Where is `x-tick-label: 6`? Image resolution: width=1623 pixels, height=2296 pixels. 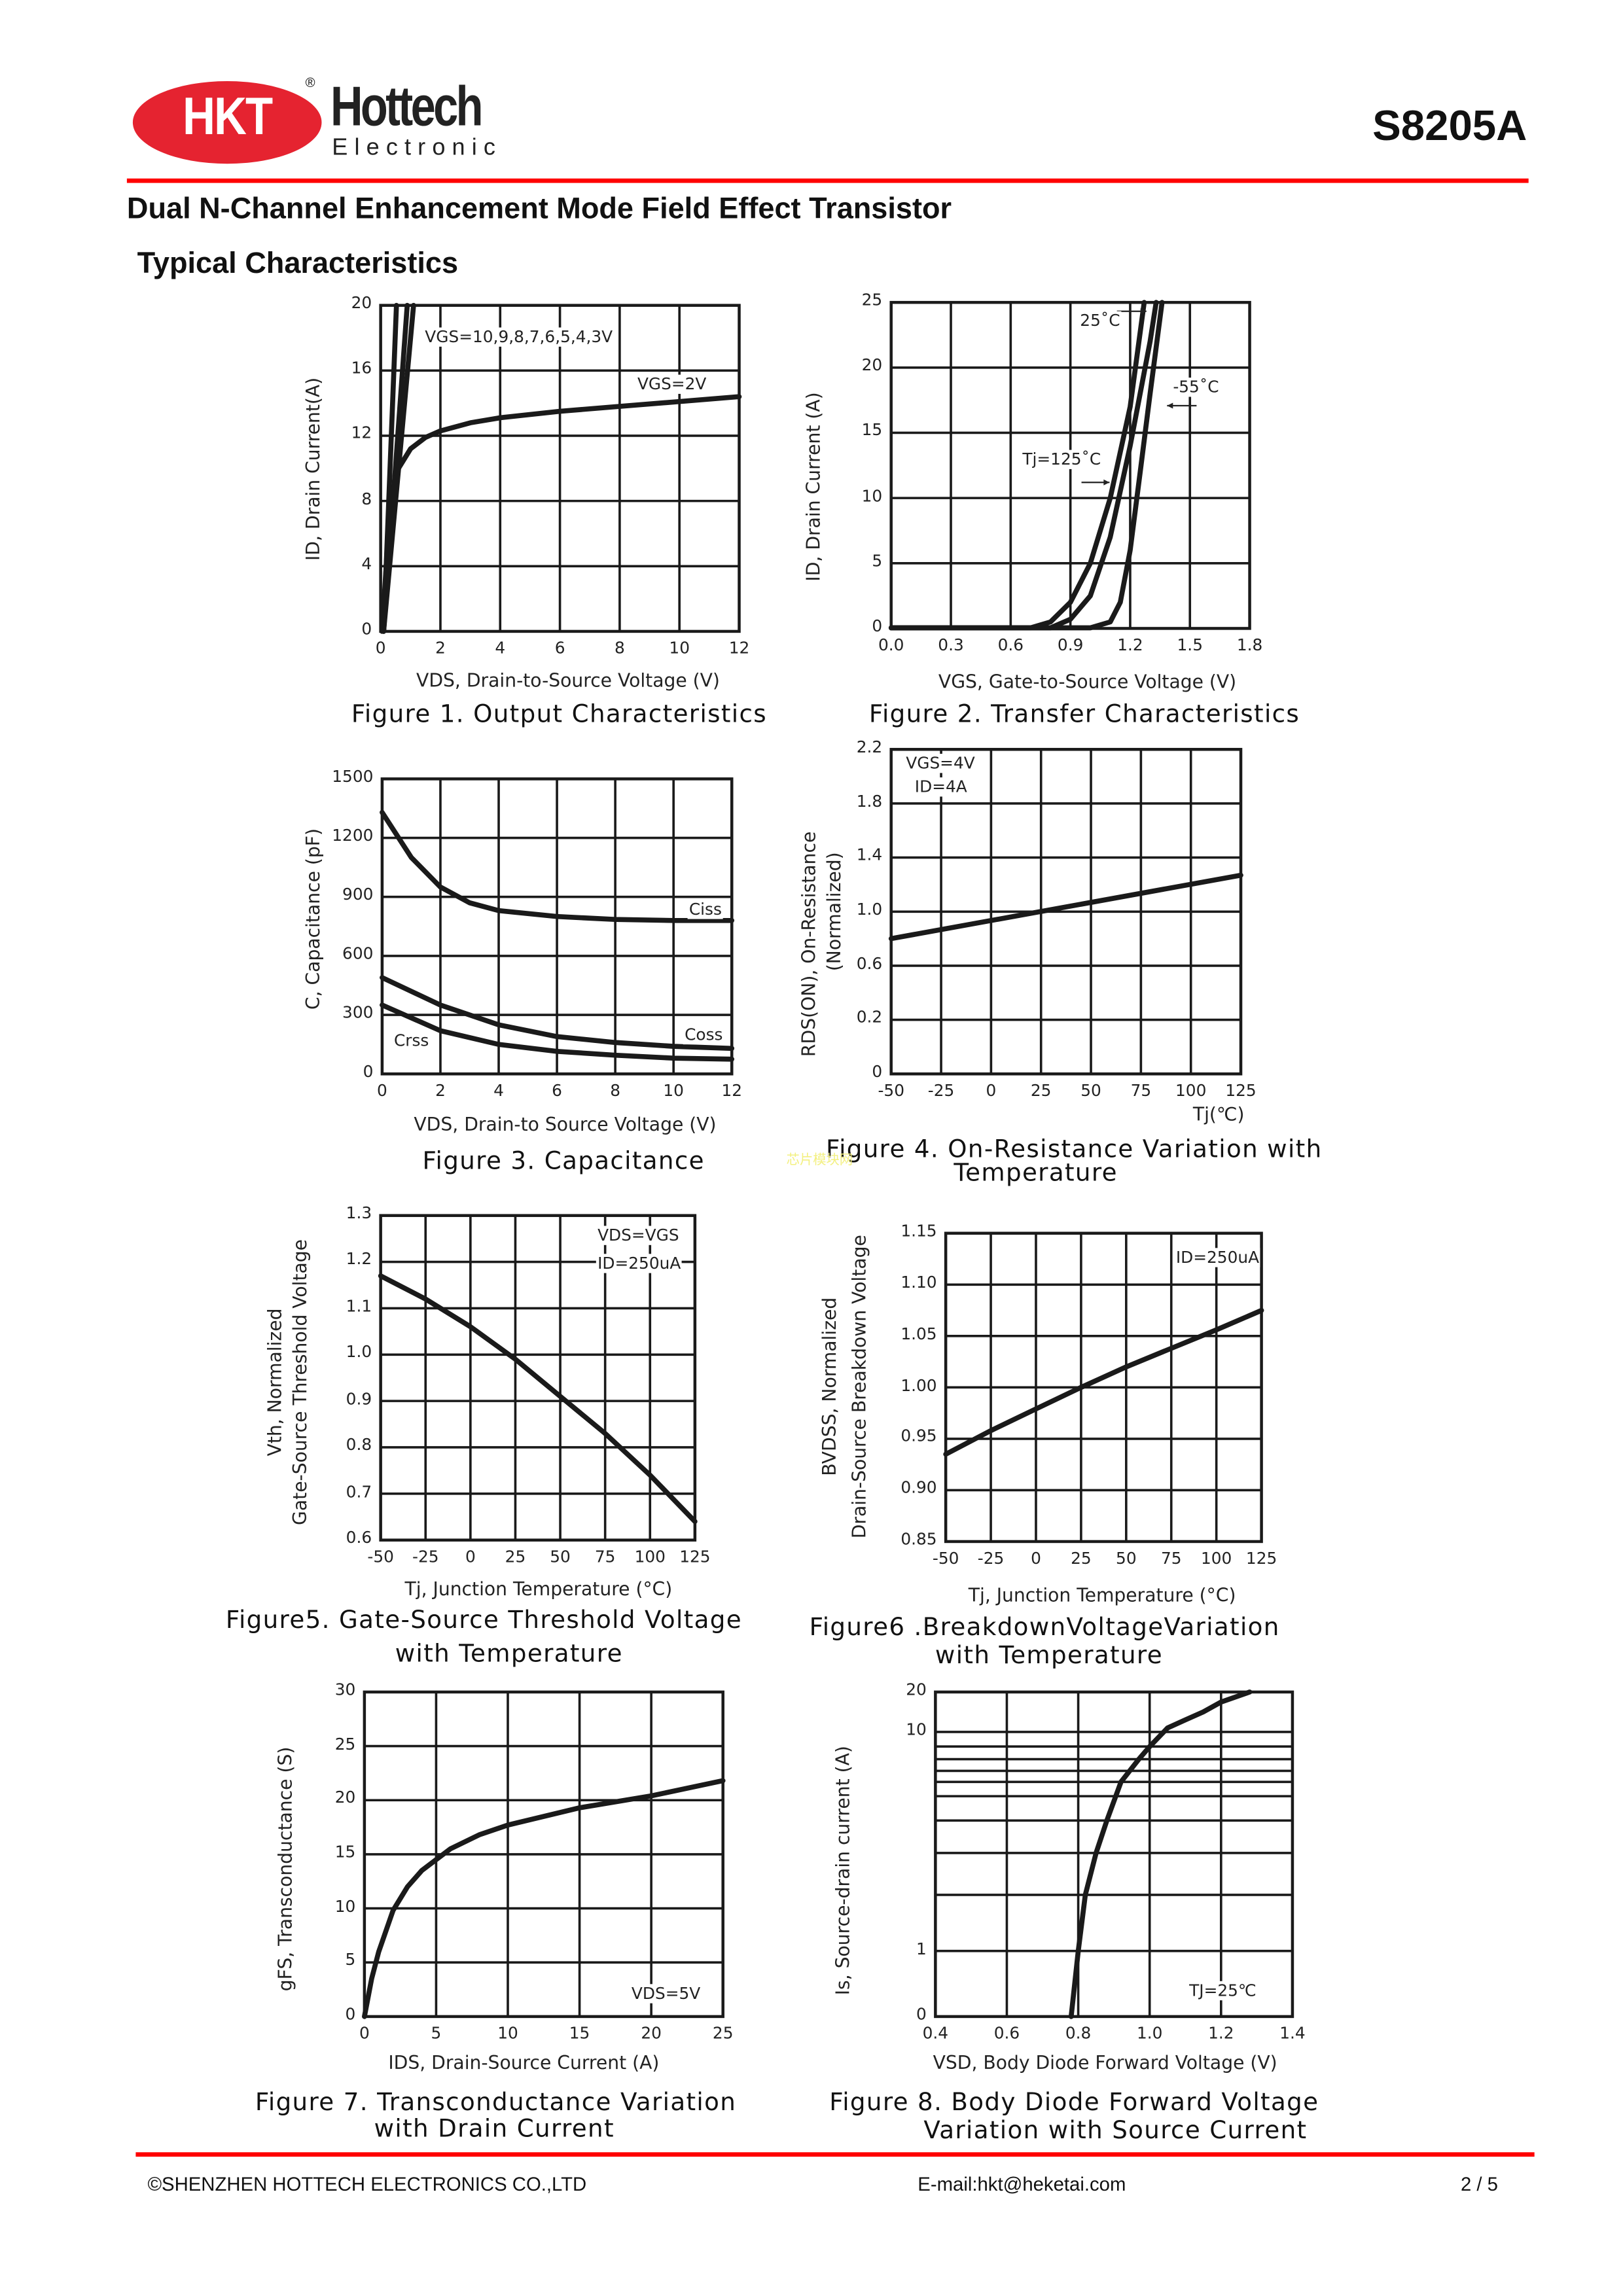 x-tick-label: 6 is located at coordinates (557, 1091).